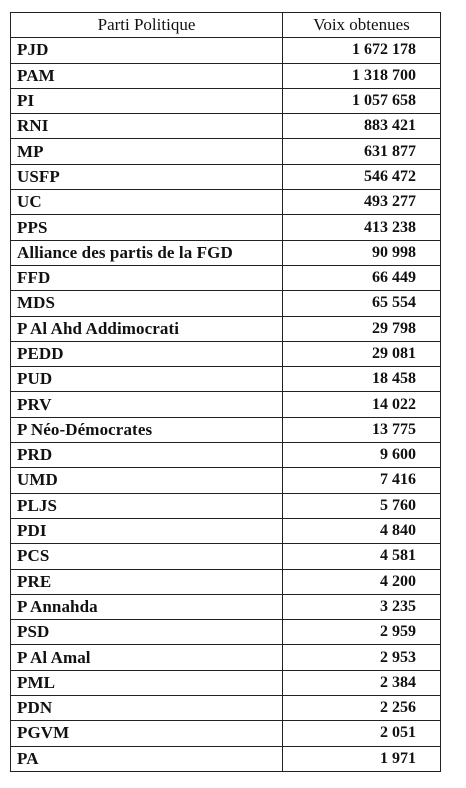 The image size is (466, 788). What do you see at coordinates (146, 733) in the screenshot?
I see `party-name-cell: PGVM` at bounding box center [146, 733].